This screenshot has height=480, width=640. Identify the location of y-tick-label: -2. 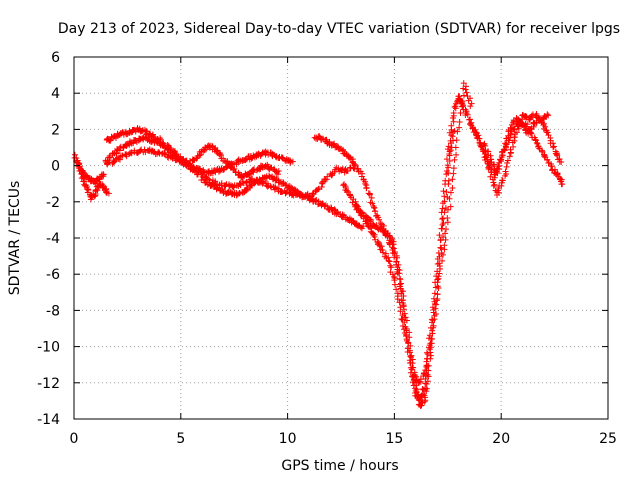
(53, 203).